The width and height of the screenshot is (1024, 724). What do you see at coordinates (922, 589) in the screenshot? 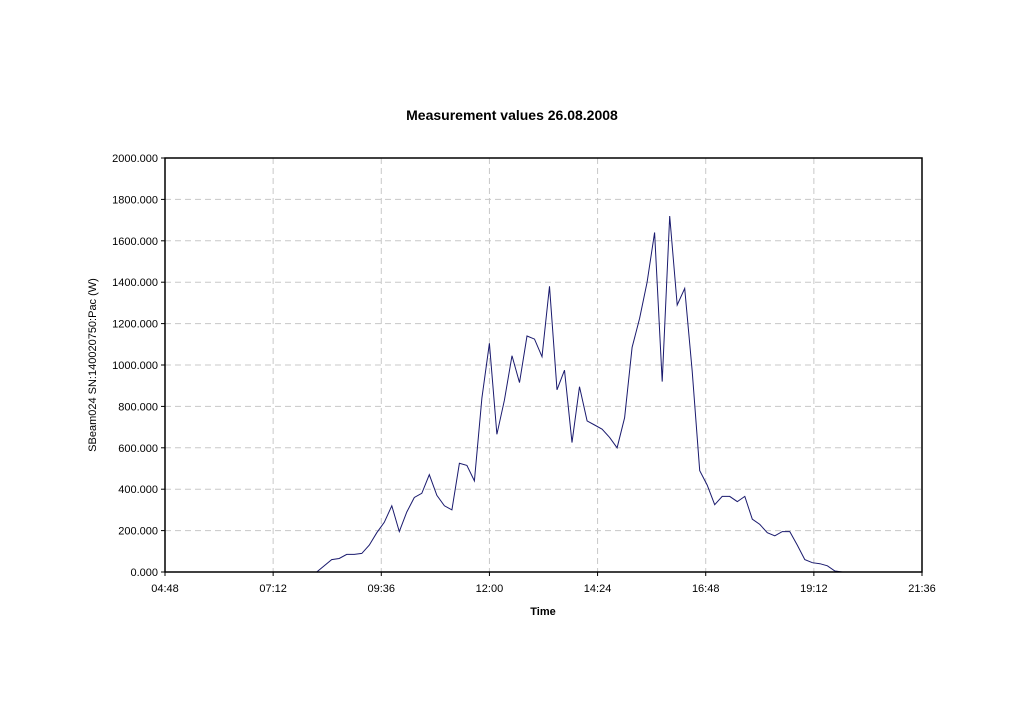
I see `x-tick-label: 21:36` at bounding box center [922, 589].